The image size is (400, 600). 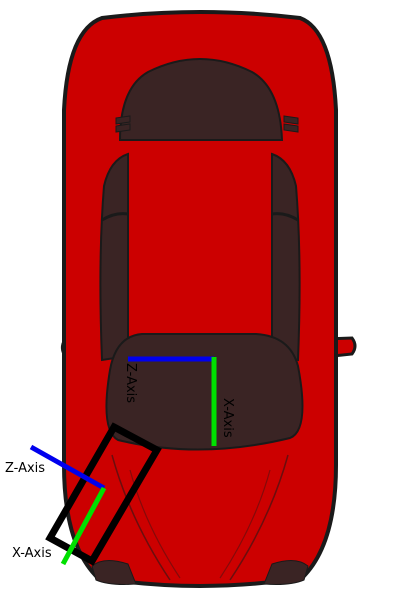 What do you see at coordinates (114, 572) in the screenshot?
I see `front-left-wheel` at bounding box center [114, 572].